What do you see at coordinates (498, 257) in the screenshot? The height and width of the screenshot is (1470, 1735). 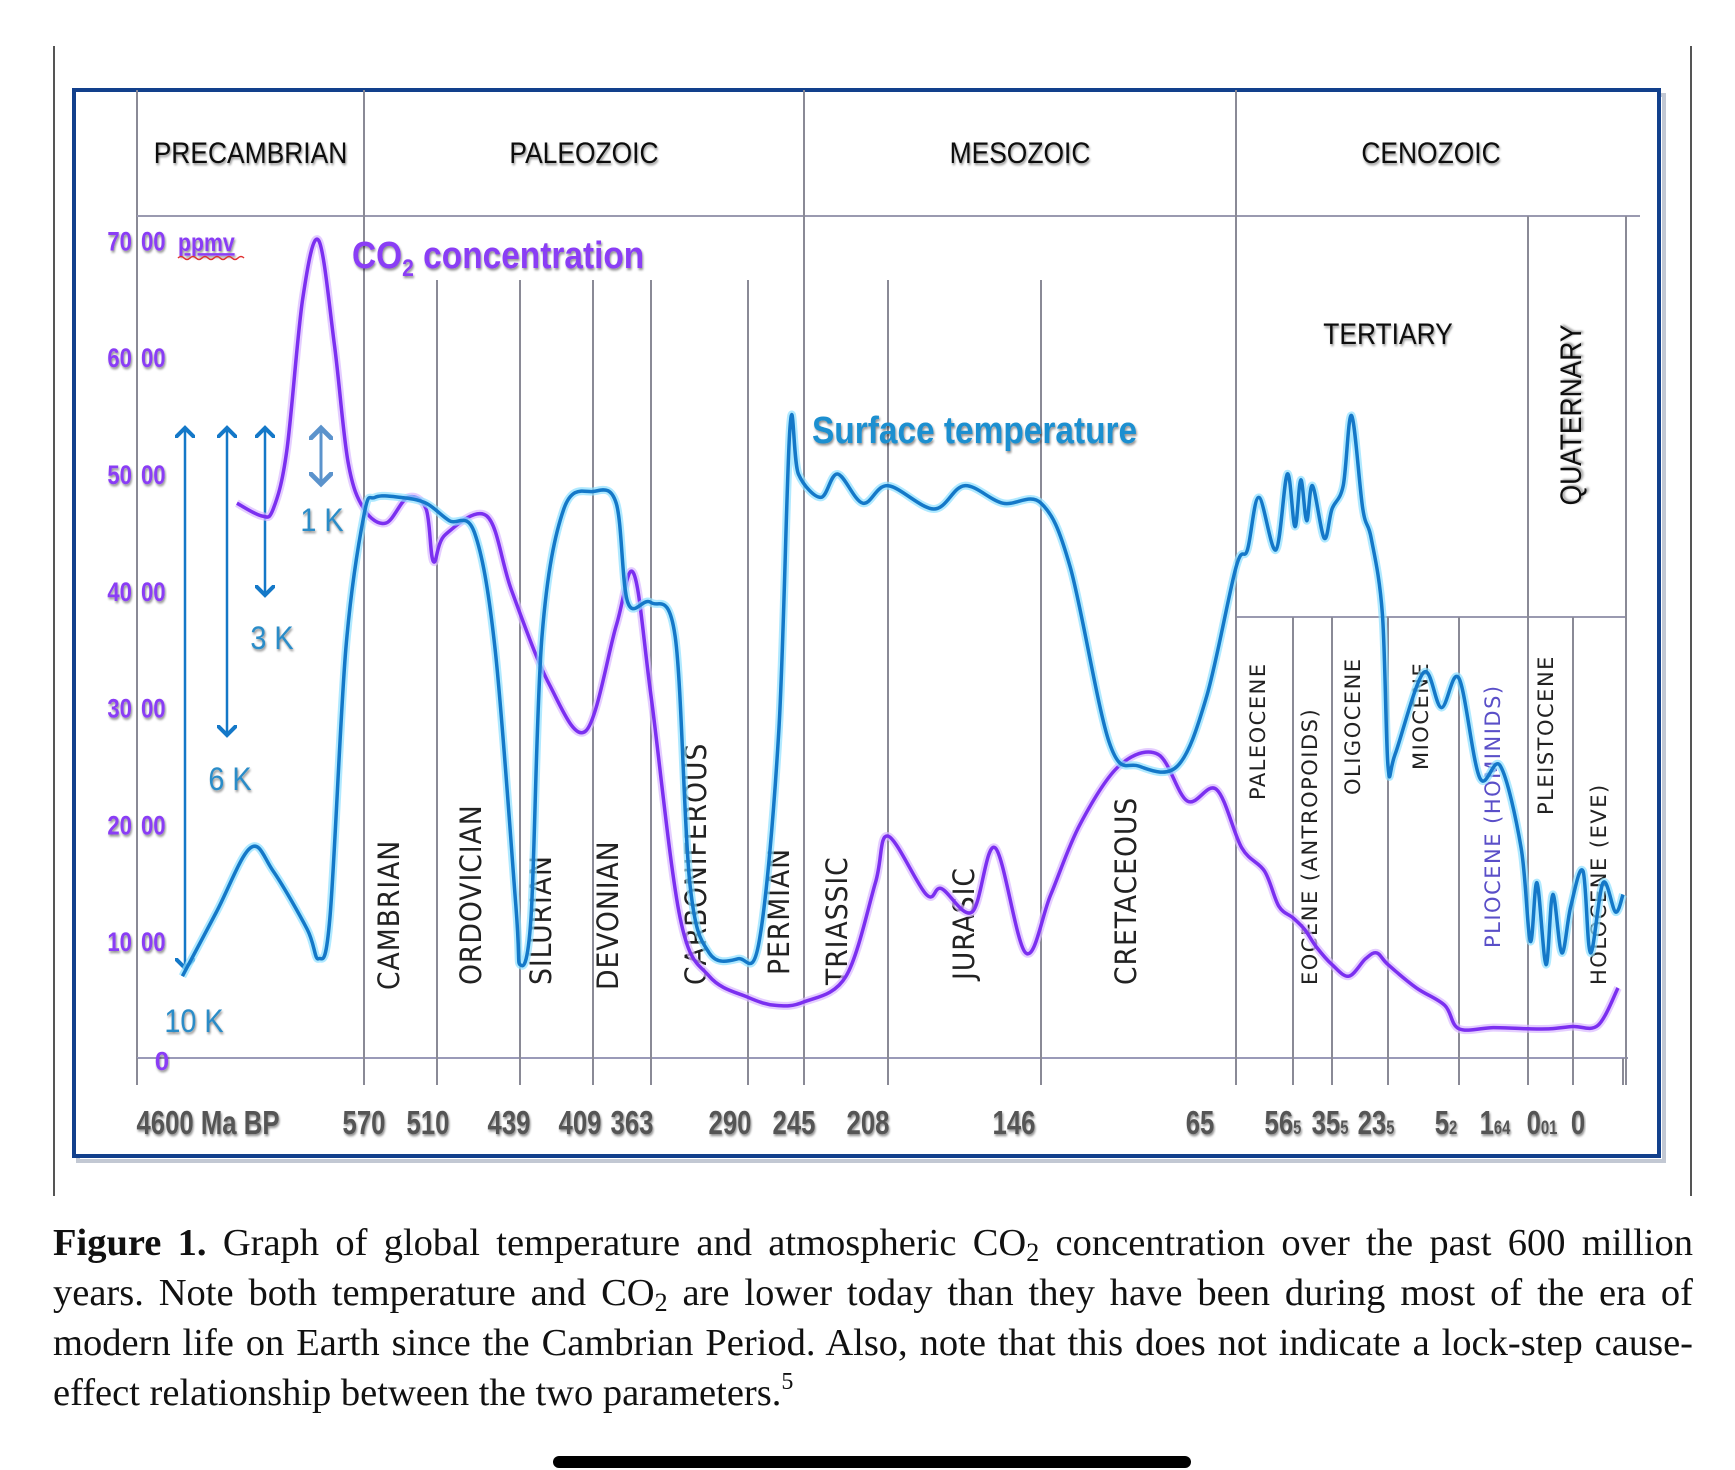 I see `co2-series-label: CO2 concentration` at bounding box center [498, 257].